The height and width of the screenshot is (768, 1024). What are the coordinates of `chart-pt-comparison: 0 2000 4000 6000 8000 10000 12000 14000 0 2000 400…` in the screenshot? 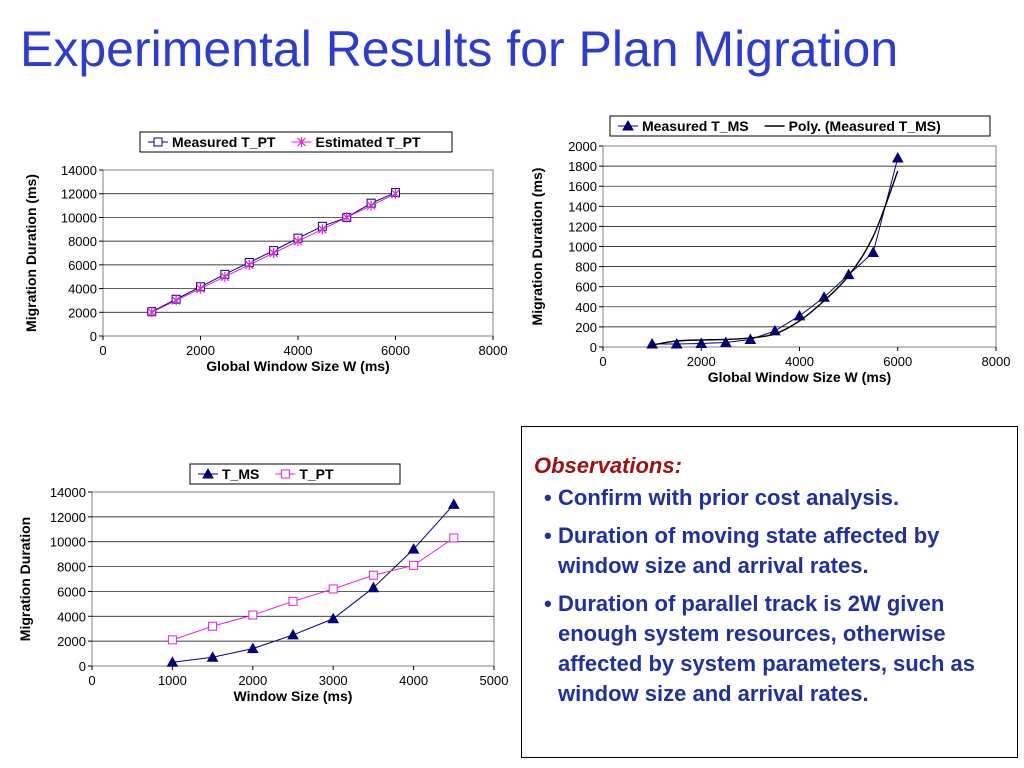 It's located at (265, 252).